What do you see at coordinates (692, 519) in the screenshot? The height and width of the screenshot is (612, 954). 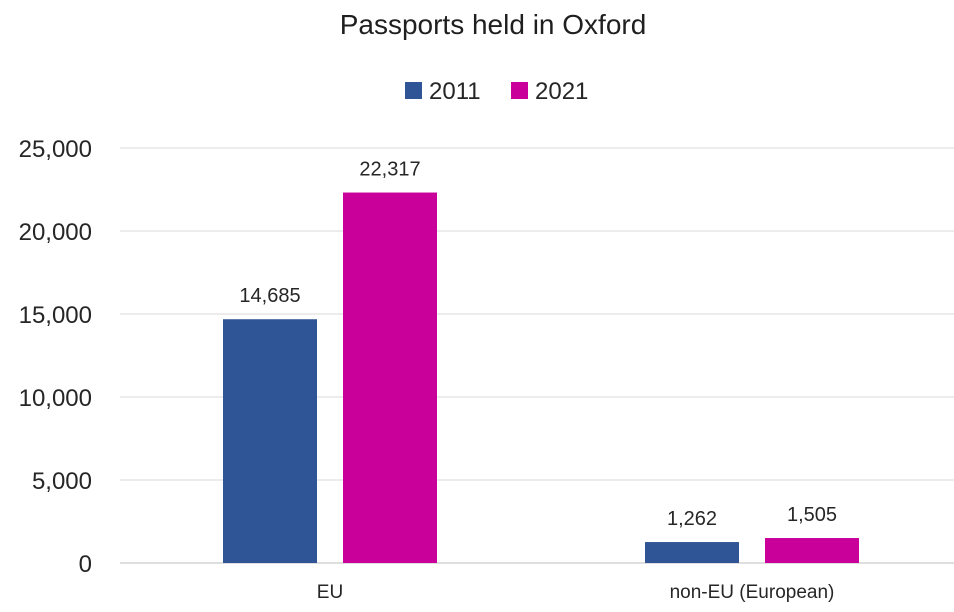 I see `data-label: 1,262` at bounding box center [692, 519].